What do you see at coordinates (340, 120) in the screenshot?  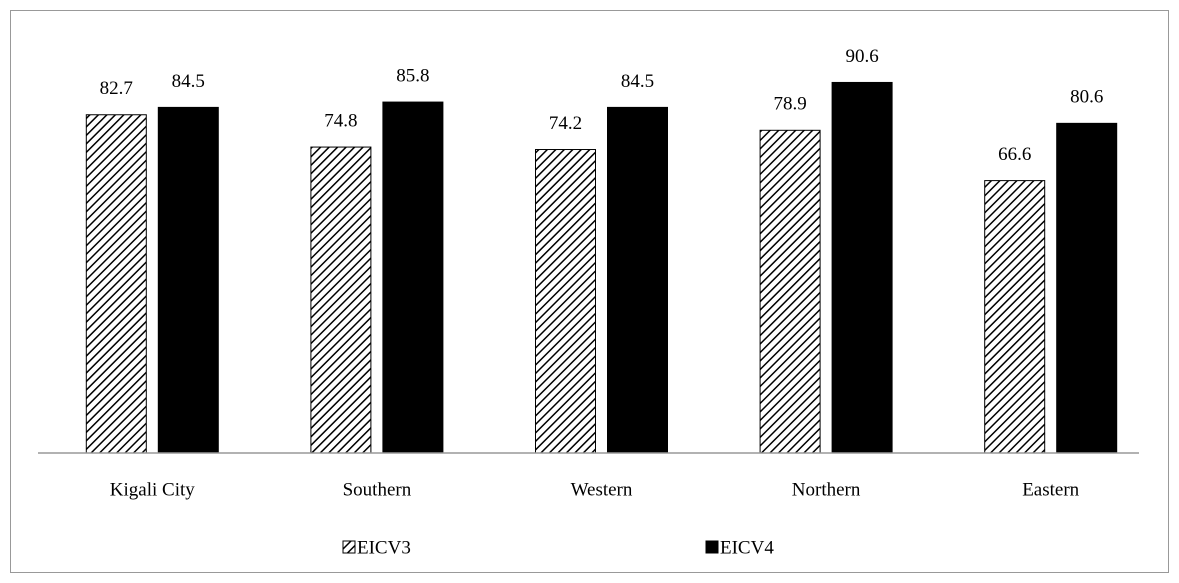 I see `value-label: 74.8` at bounding box center [340, 120].